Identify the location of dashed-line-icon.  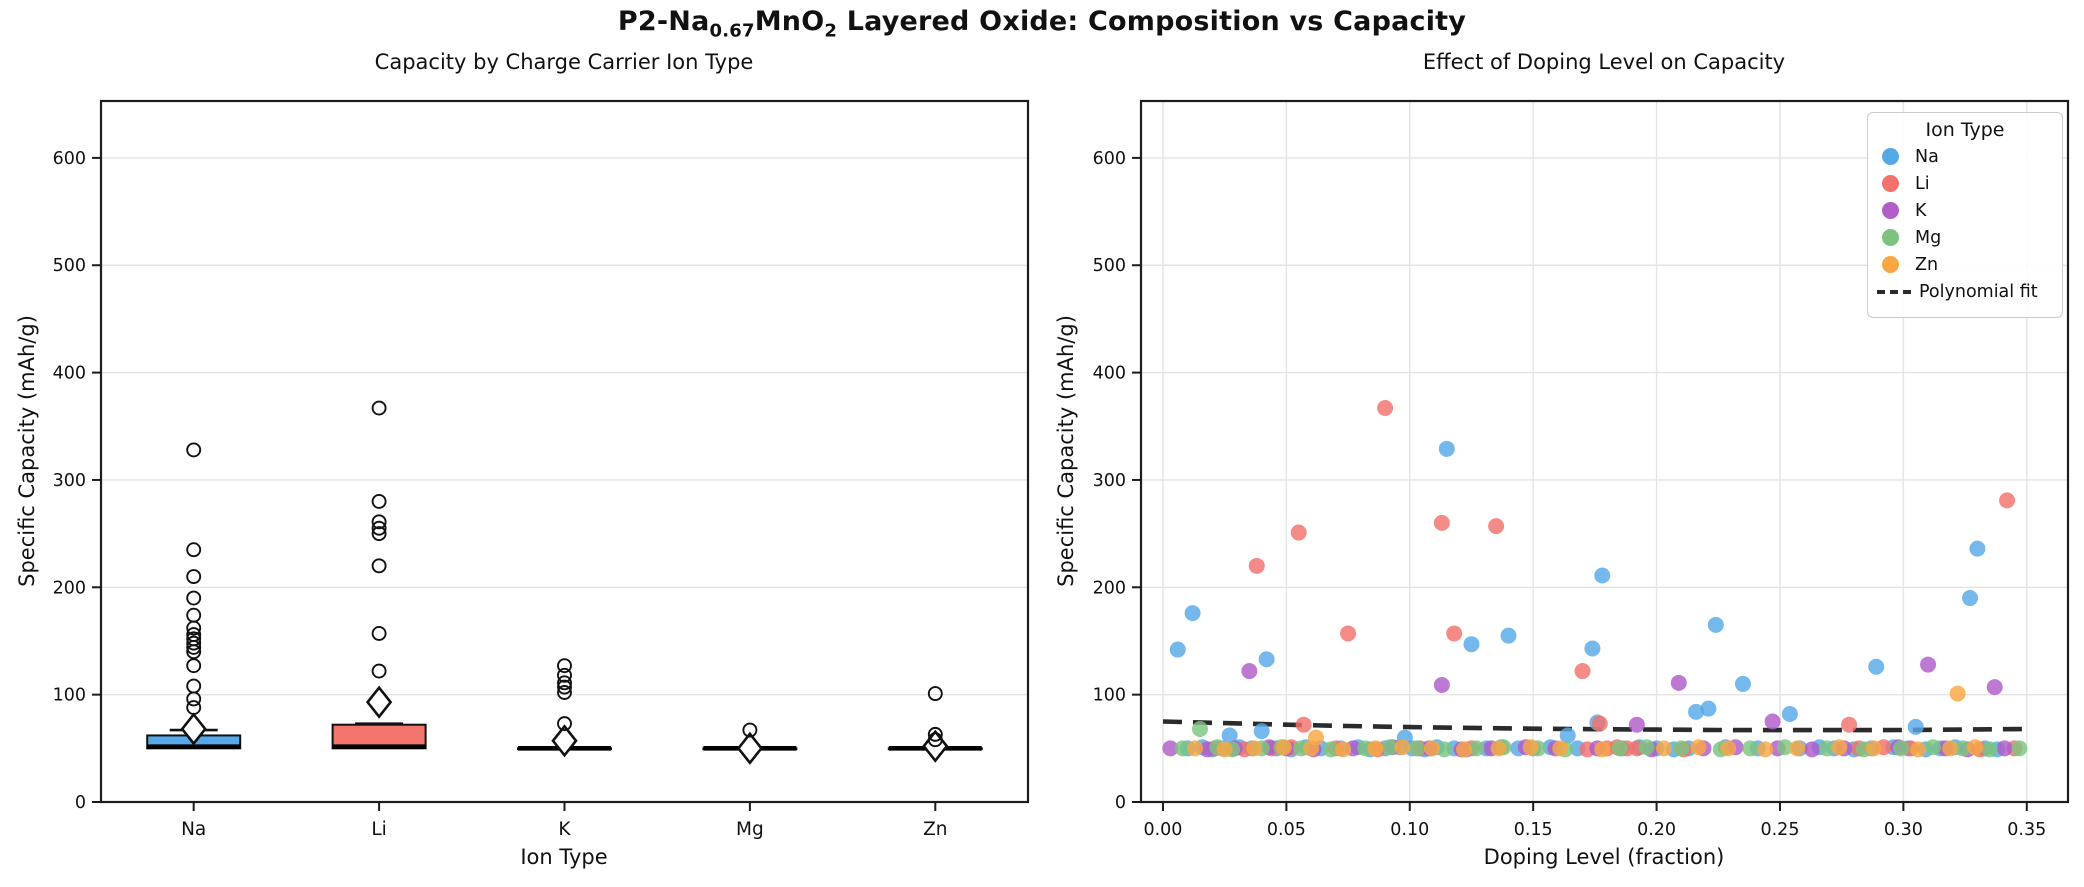
(1894, 291).